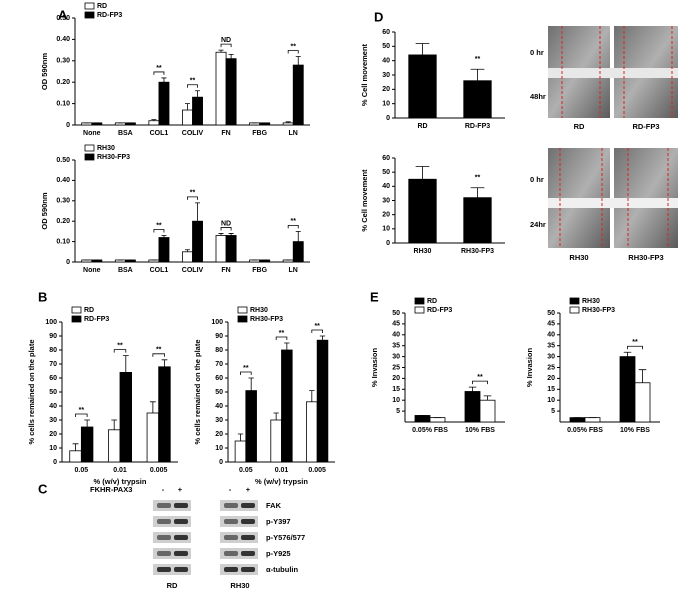  What do you see at coordinates (193, 270) in the screenshot?
I see `x-tick-label: COLIV` at bounding box center [193, 270].